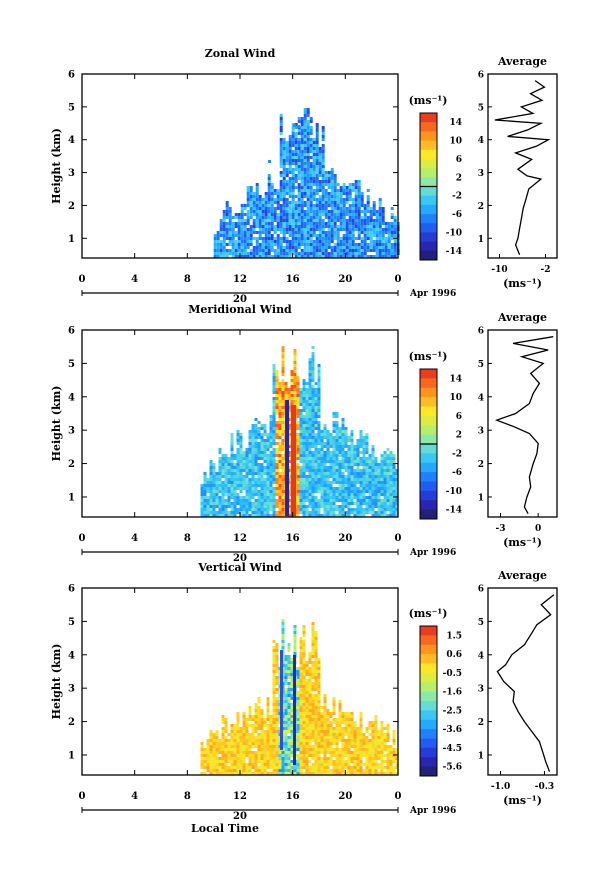  What do you see at coordinates (481, 76) in the screenshot?
I see `profile-y-tick-label: 6` at bounding box center [481, 76].